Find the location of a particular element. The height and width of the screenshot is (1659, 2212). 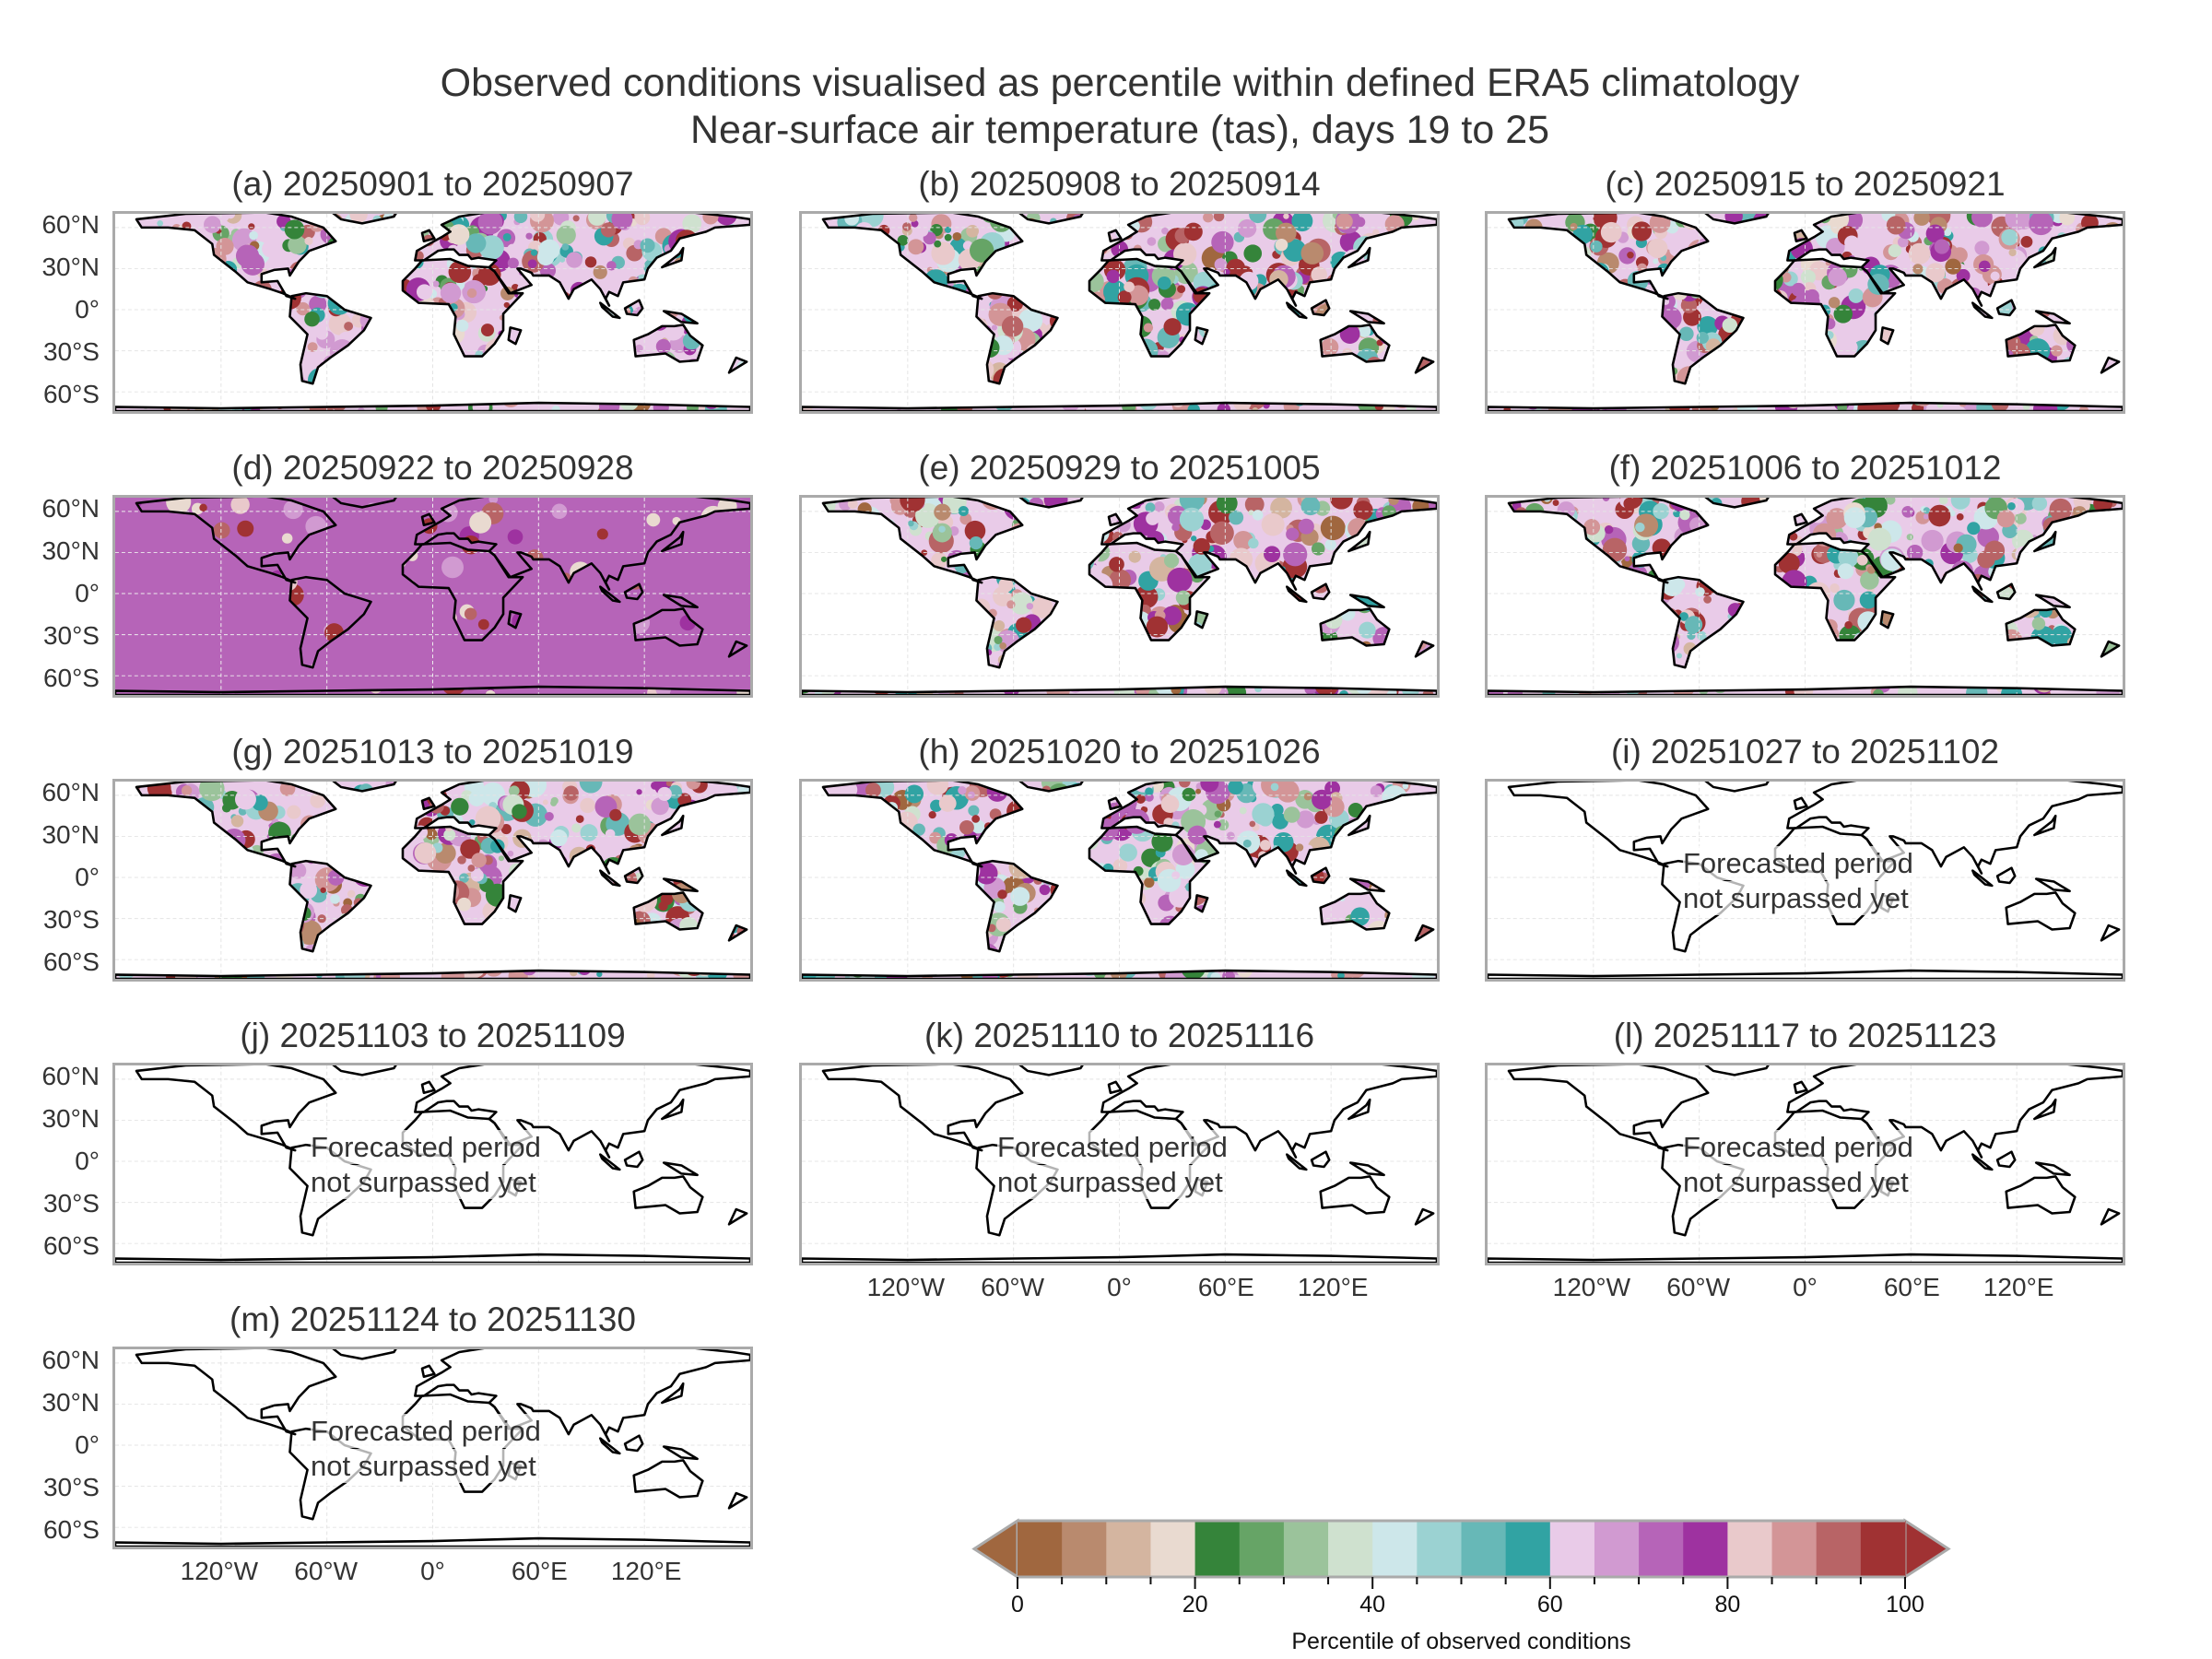

panel-title: (f) 20251006 to 20251012 is located at coordinates (1805, 468).